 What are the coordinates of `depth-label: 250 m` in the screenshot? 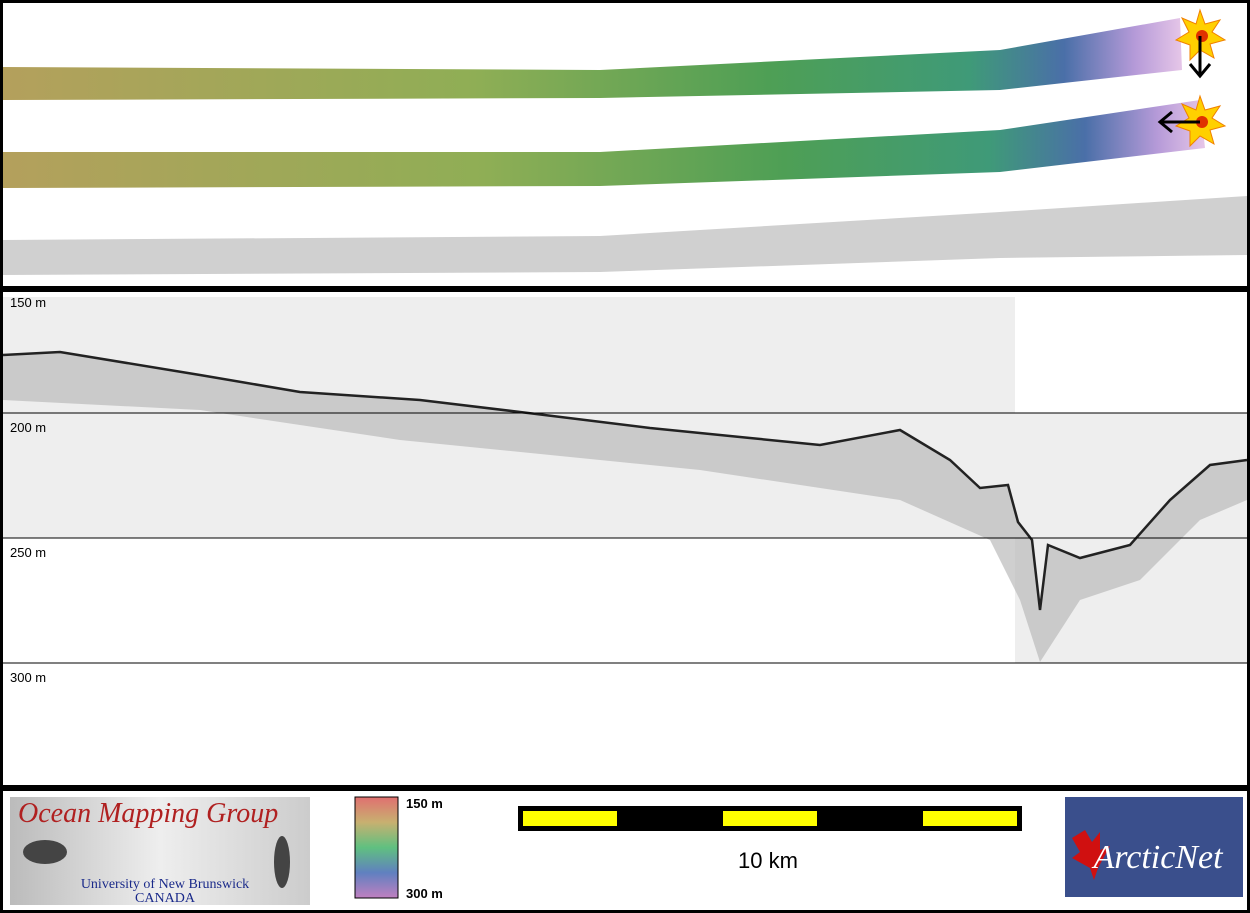 It's located at (28, 552).